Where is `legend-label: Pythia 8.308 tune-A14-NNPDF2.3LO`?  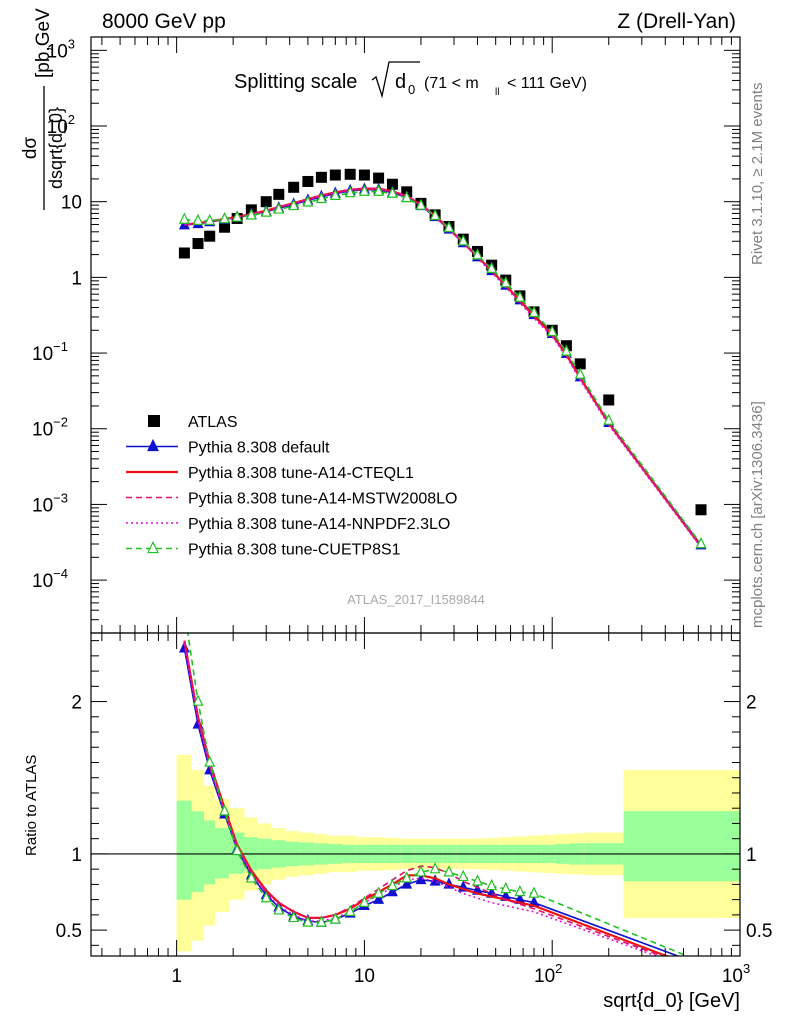
legend-label: Pythia 8.308 tune-A14-NNPDF2.3LO is located at coordinates (319, 524).